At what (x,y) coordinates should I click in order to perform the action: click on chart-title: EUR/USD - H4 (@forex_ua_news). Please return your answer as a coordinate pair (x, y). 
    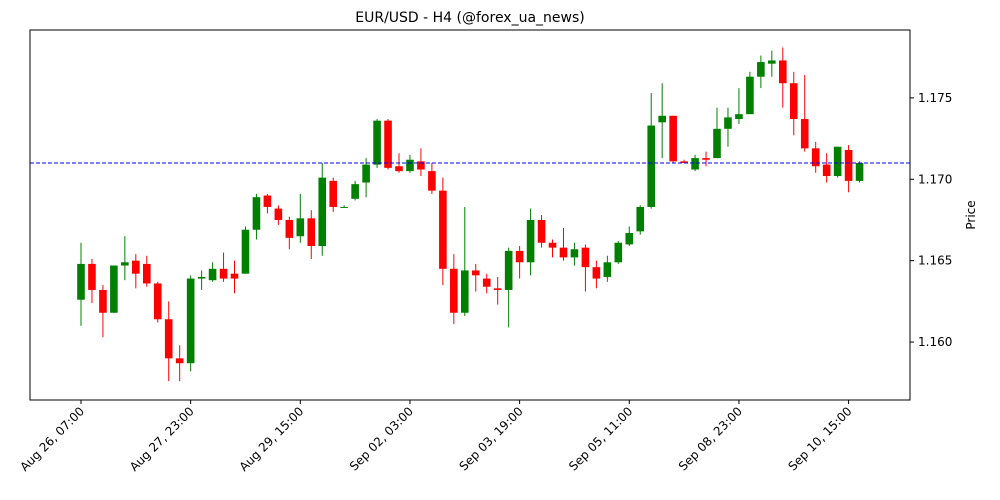
    Looking at the image, I should click on (470, 18).